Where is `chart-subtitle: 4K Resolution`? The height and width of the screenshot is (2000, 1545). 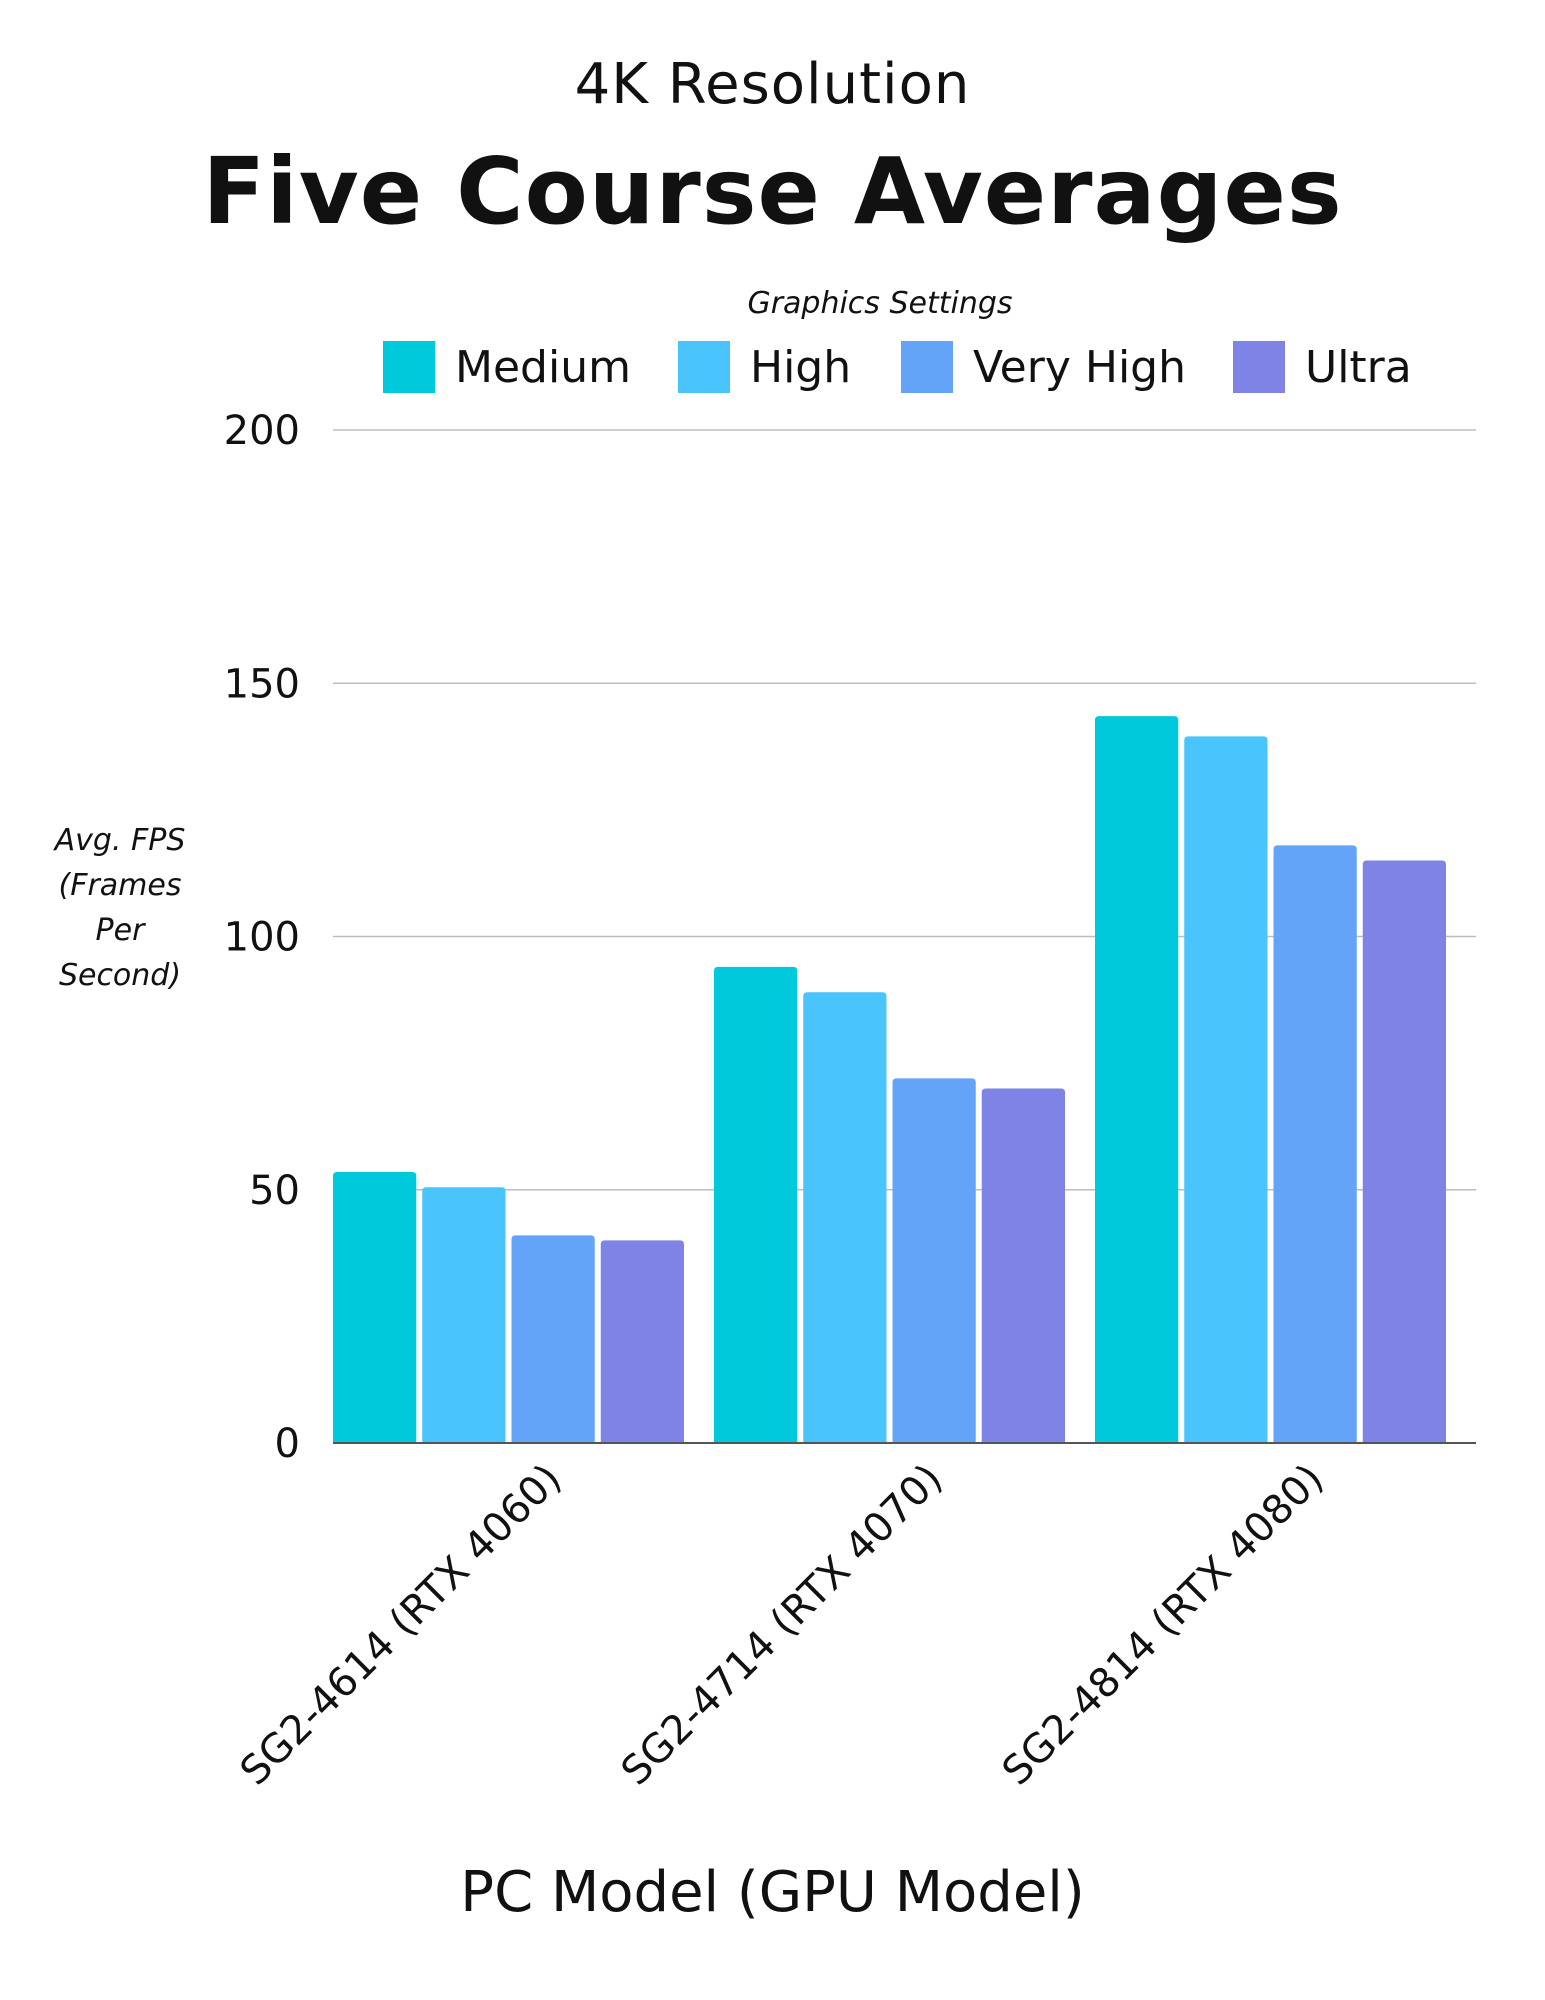
chart-subtitle: 4K Resolution is located at coordinates (772, 84).